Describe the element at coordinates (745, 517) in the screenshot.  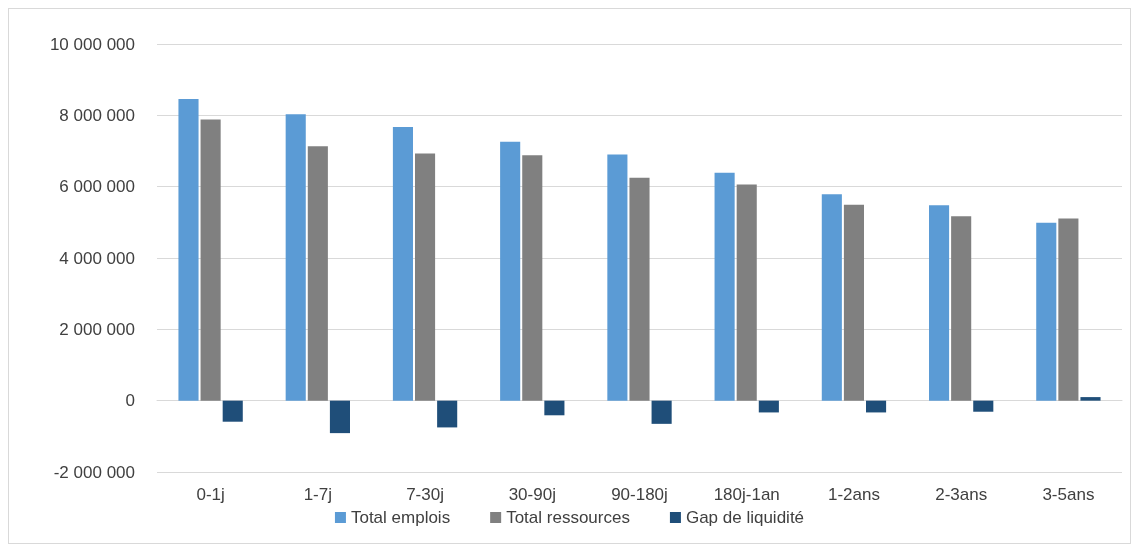
I see `legend-label: Gap de liquidité` at that location.